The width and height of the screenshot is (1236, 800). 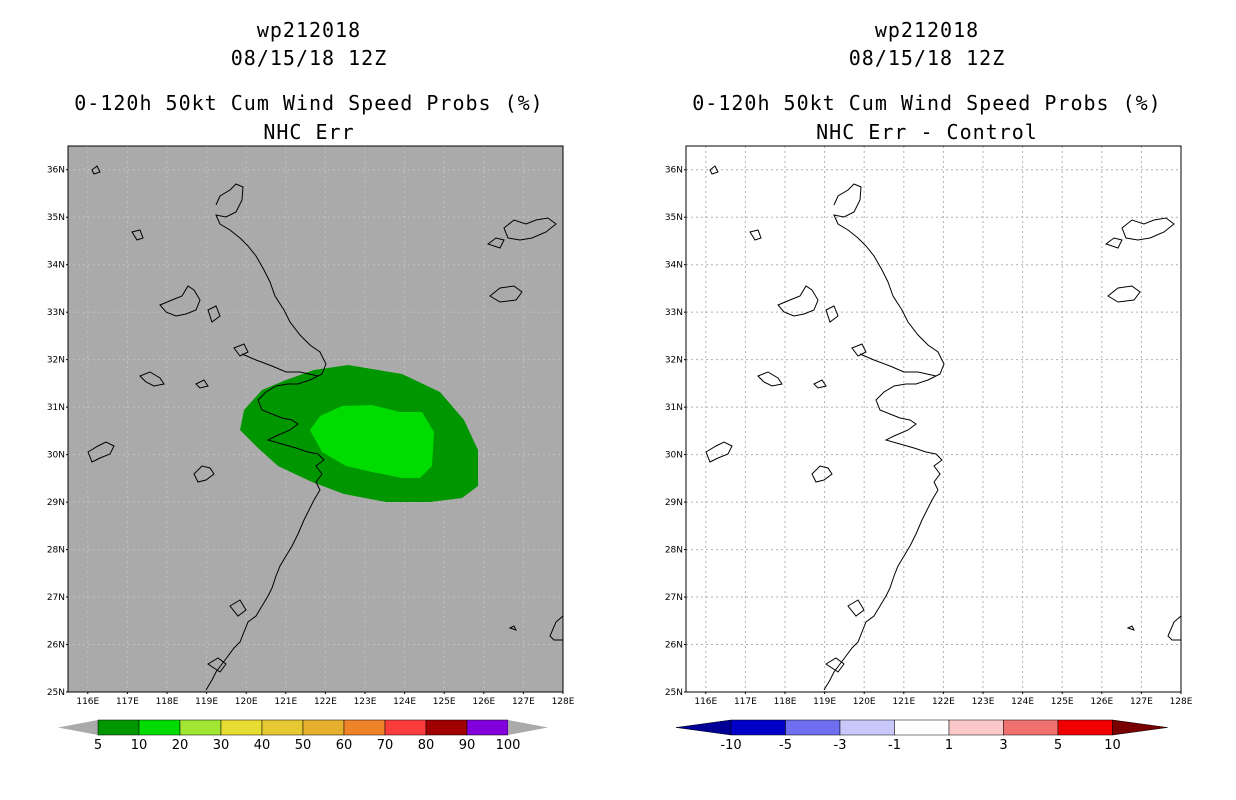 What do you see at coordinates (730, 745) in the screenshot?
I see `colorbar-label: -10` at bounding box center [730, 745].